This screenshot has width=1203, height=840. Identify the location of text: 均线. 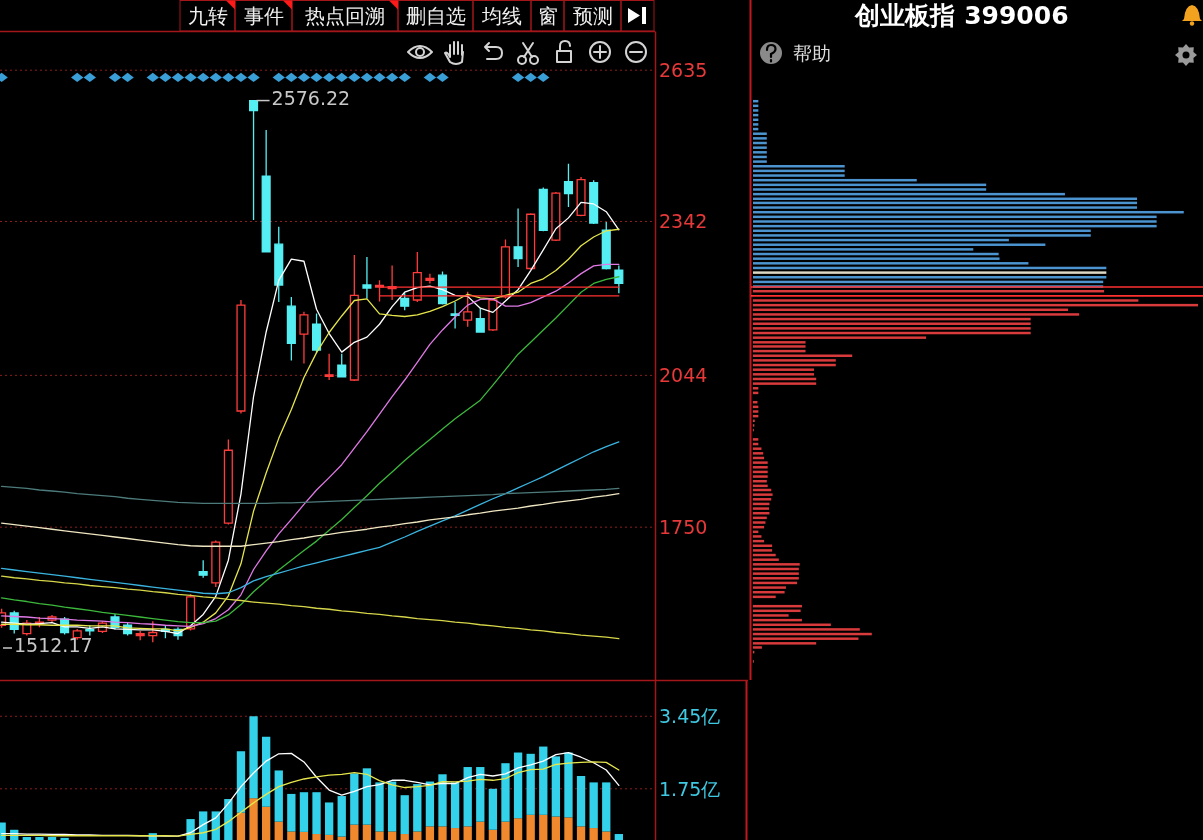
(501, 16).